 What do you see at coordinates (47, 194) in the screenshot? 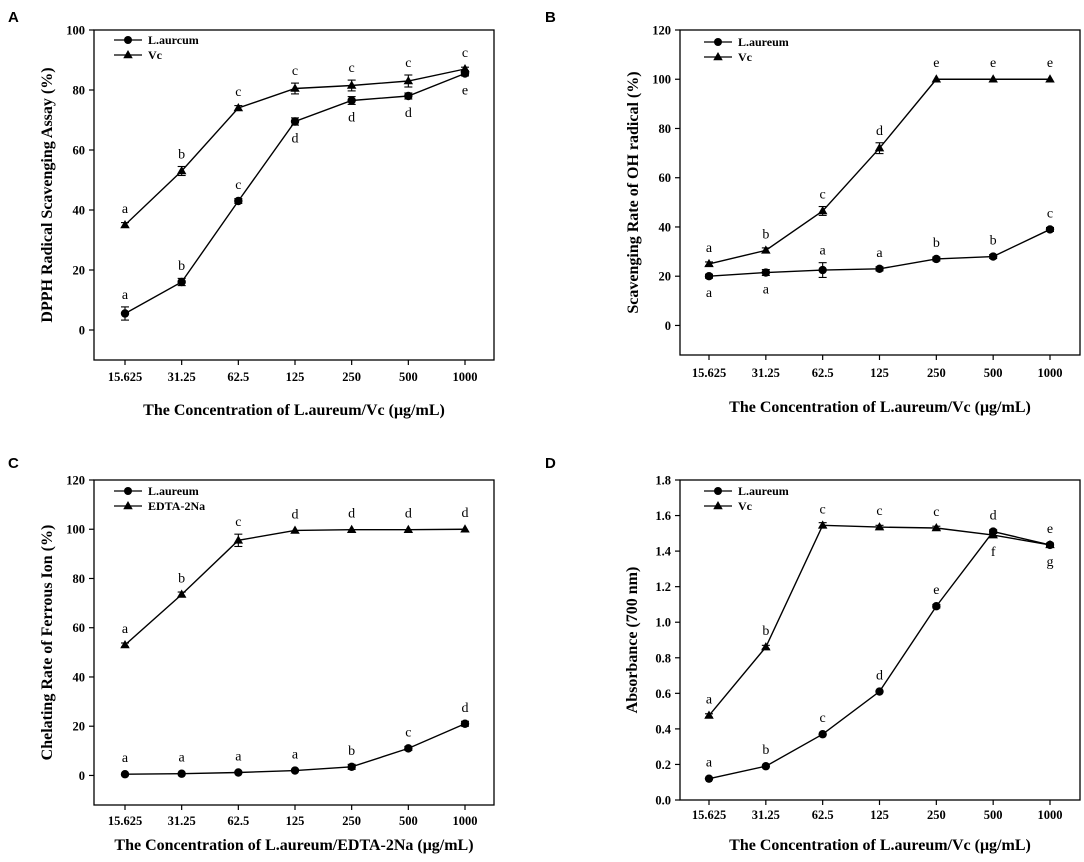
I see `y-axis-title: DPPH Radical Scavenging Assay (%)` at bounding box center [47, 194].